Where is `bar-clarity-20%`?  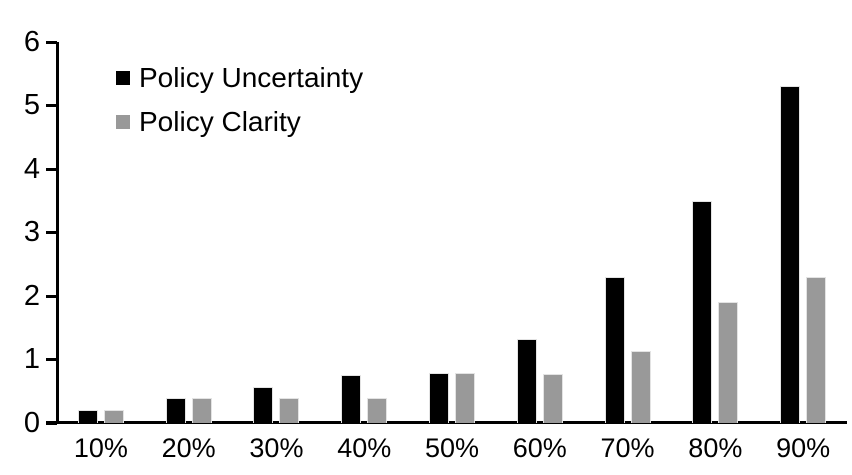
bar-clarity-20% is located at coordinates (201, 410).